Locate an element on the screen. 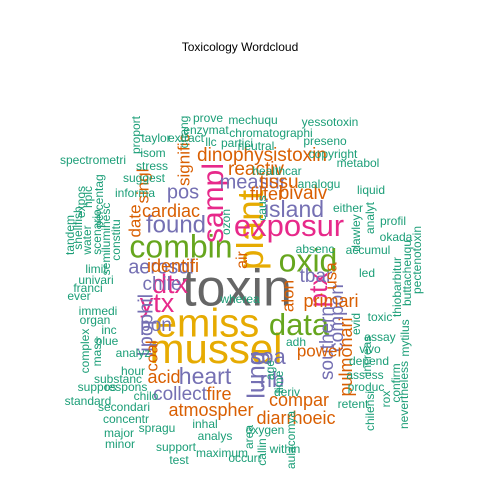  word-pulmonari: pulmonari is located at coordinates (346, 356).